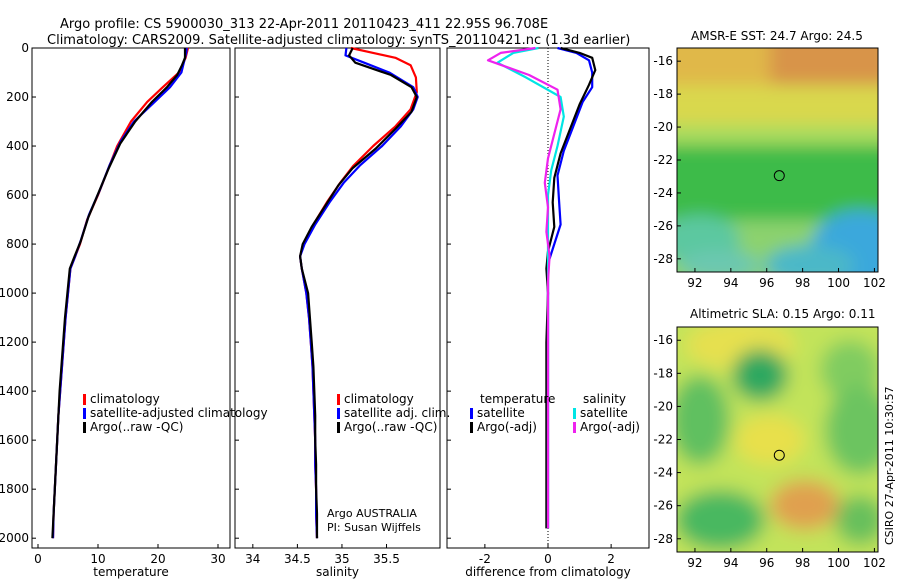 This screenshot has height=580, width=900. Describe the element at coordinates (217, 559) in the screenshot. I see `temperature-x-tick-label: 30` at that location.